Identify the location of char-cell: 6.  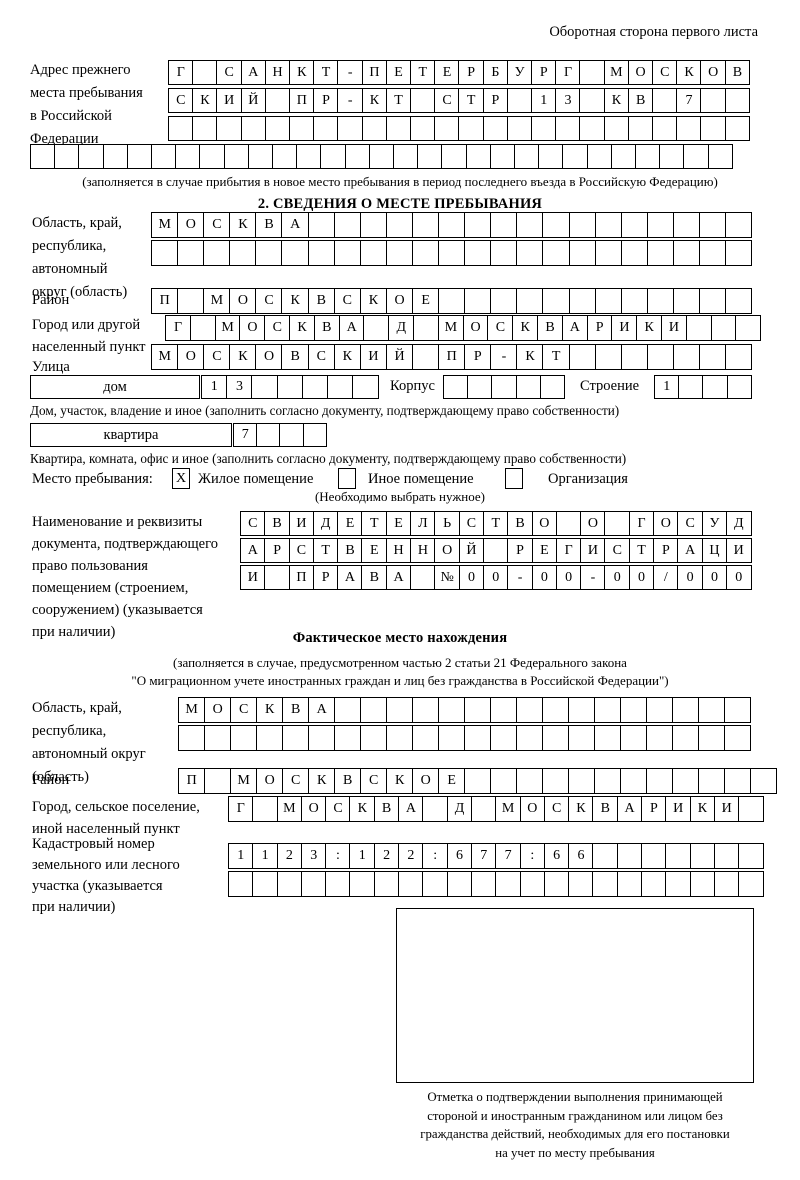
(556, 856).